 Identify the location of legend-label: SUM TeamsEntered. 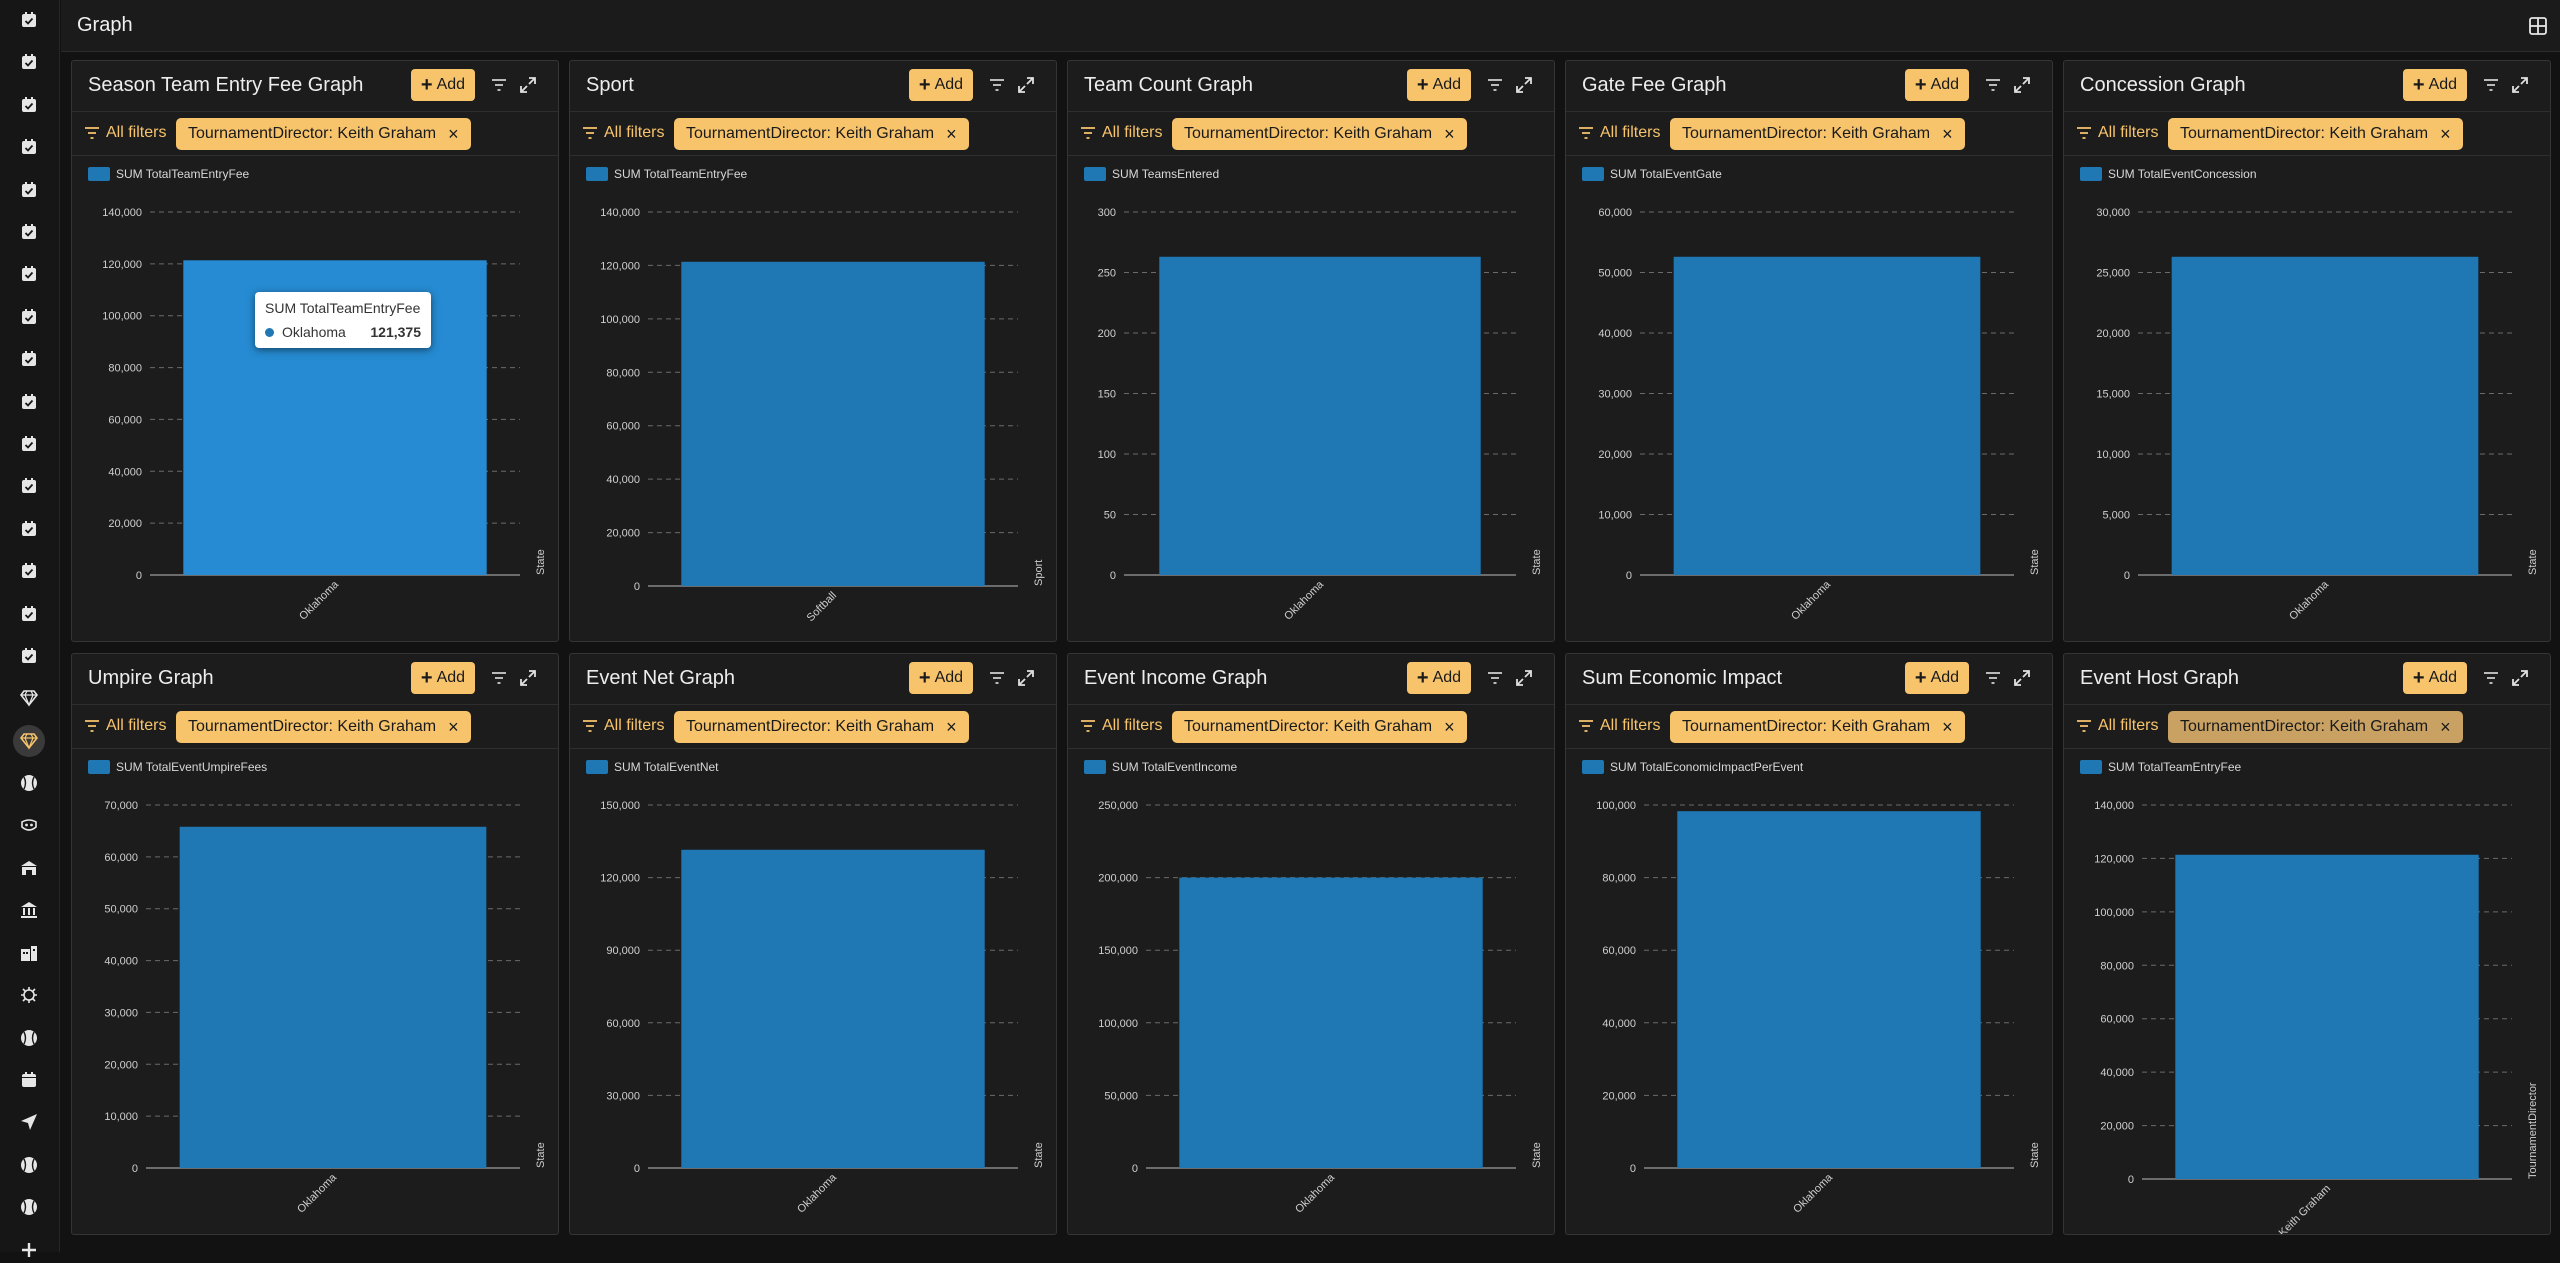
(1165, 174).